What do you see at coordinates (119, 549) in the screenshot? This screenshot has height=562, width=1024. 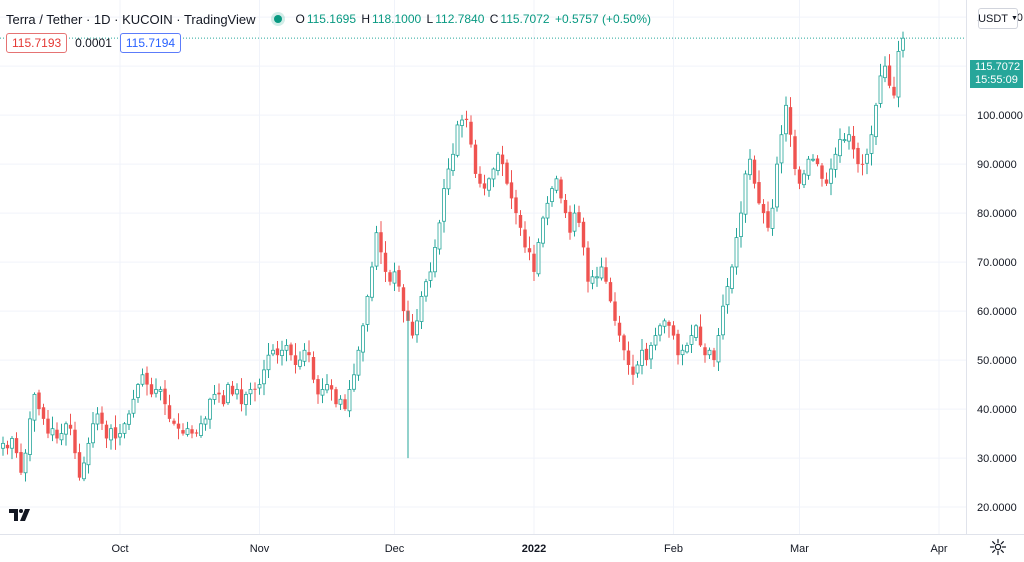 I see `time-tick-label: Oct` at bounding box center [119, 549].